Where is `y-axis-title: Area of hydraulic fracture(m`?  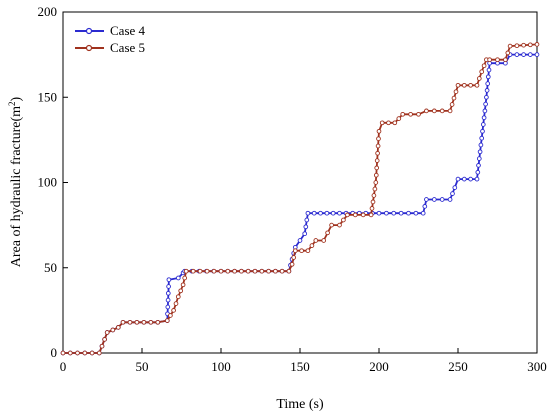
y-axis-title: Area of hydraulic fracture(m is located at coordinates (16, 186).